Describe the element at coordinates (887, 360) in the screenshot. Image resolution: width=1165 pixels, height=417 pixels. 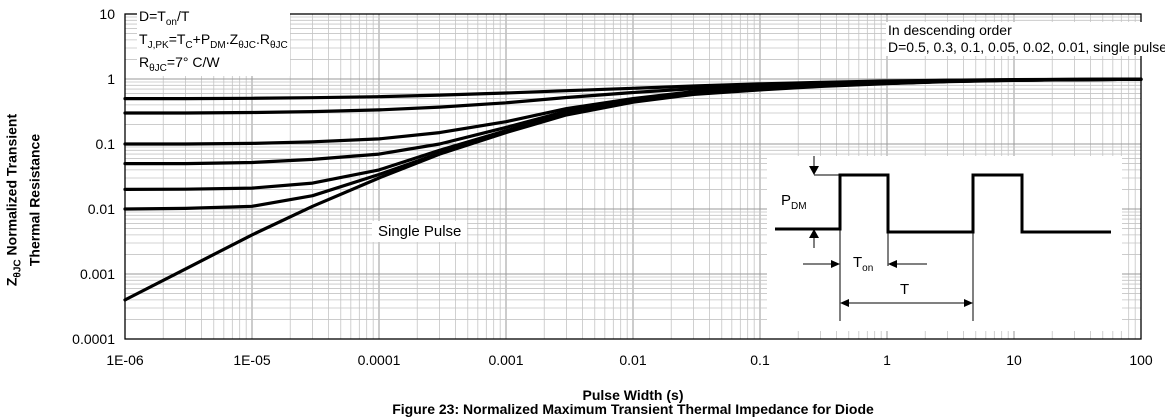
I see `x-tick-label: 1` at that location.